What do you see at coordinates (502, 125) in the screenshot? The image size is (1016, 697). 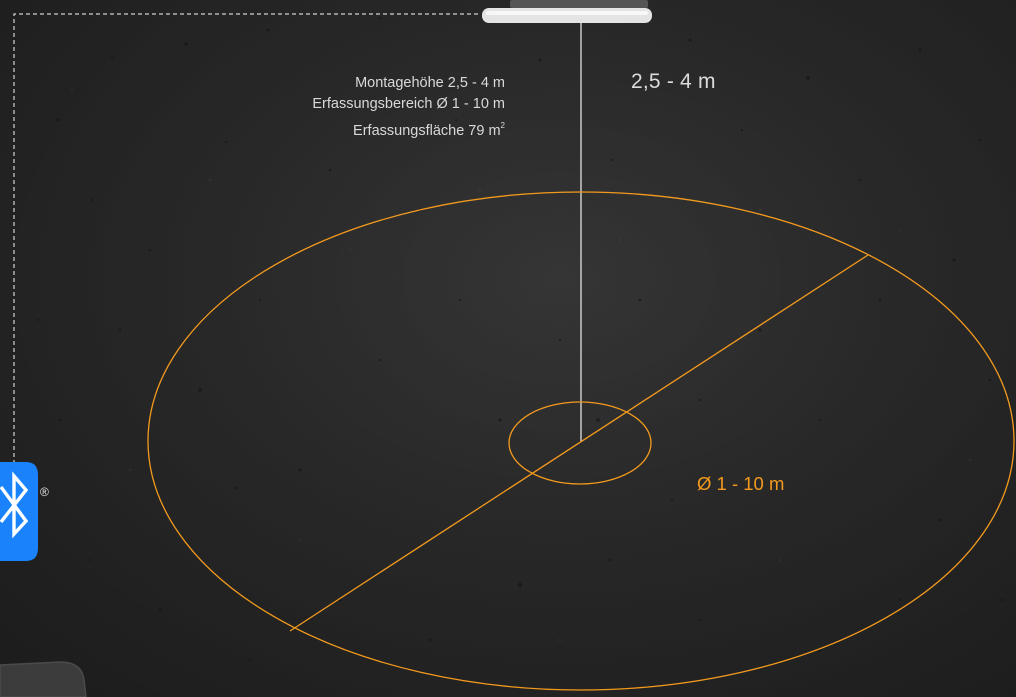 I see `area-unit-superscript: 2` at bounding box center [502, 125].